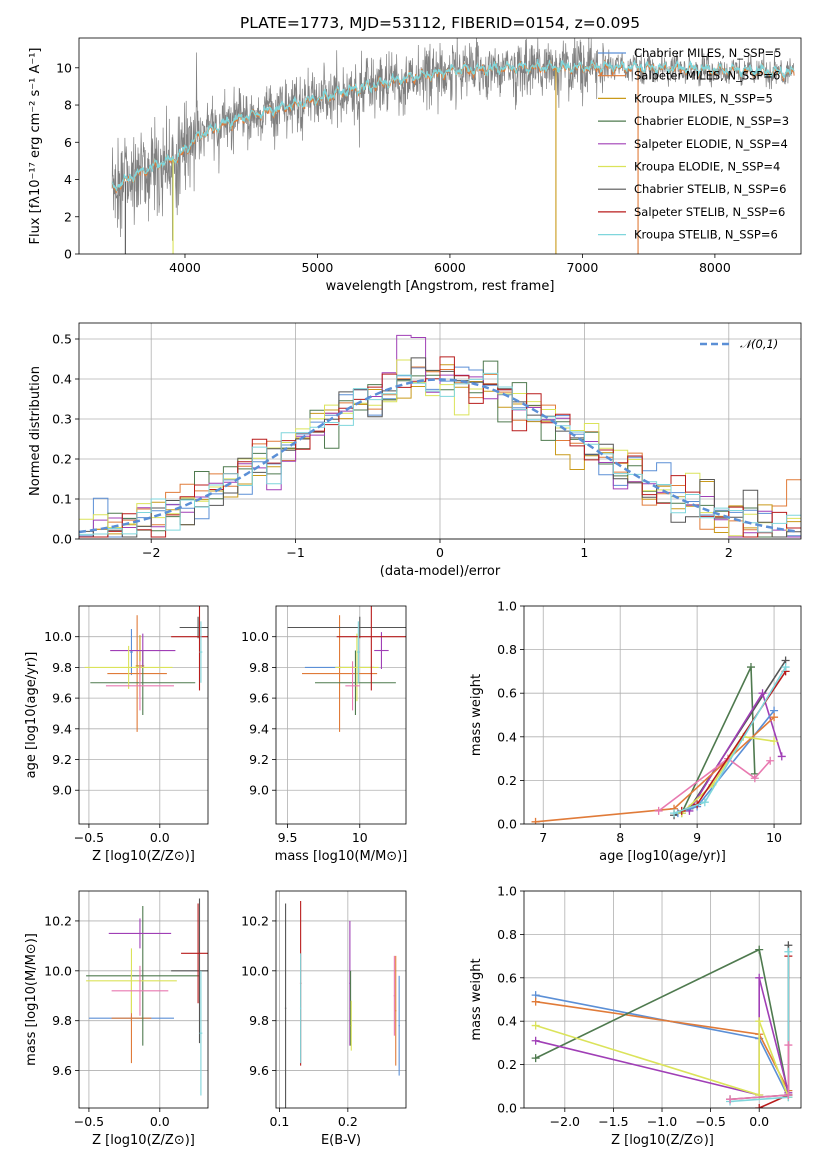 Image resolution: width=819 pixels, height=1170 pixels. What do you see at coordinates (583, 267) in the screenshot?
I see `x-tick-label: 7000` at bounding box center [583, 267].